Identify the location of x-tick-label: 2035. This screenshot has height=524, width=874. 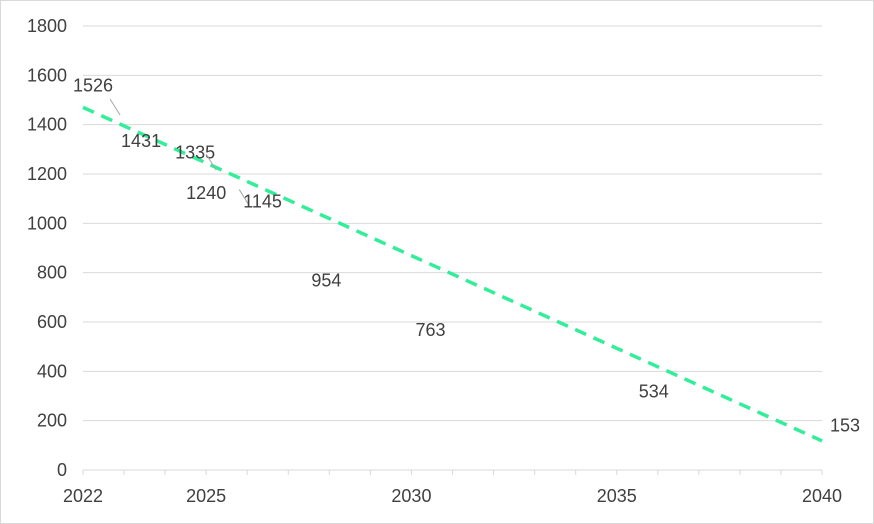
(617, 496).